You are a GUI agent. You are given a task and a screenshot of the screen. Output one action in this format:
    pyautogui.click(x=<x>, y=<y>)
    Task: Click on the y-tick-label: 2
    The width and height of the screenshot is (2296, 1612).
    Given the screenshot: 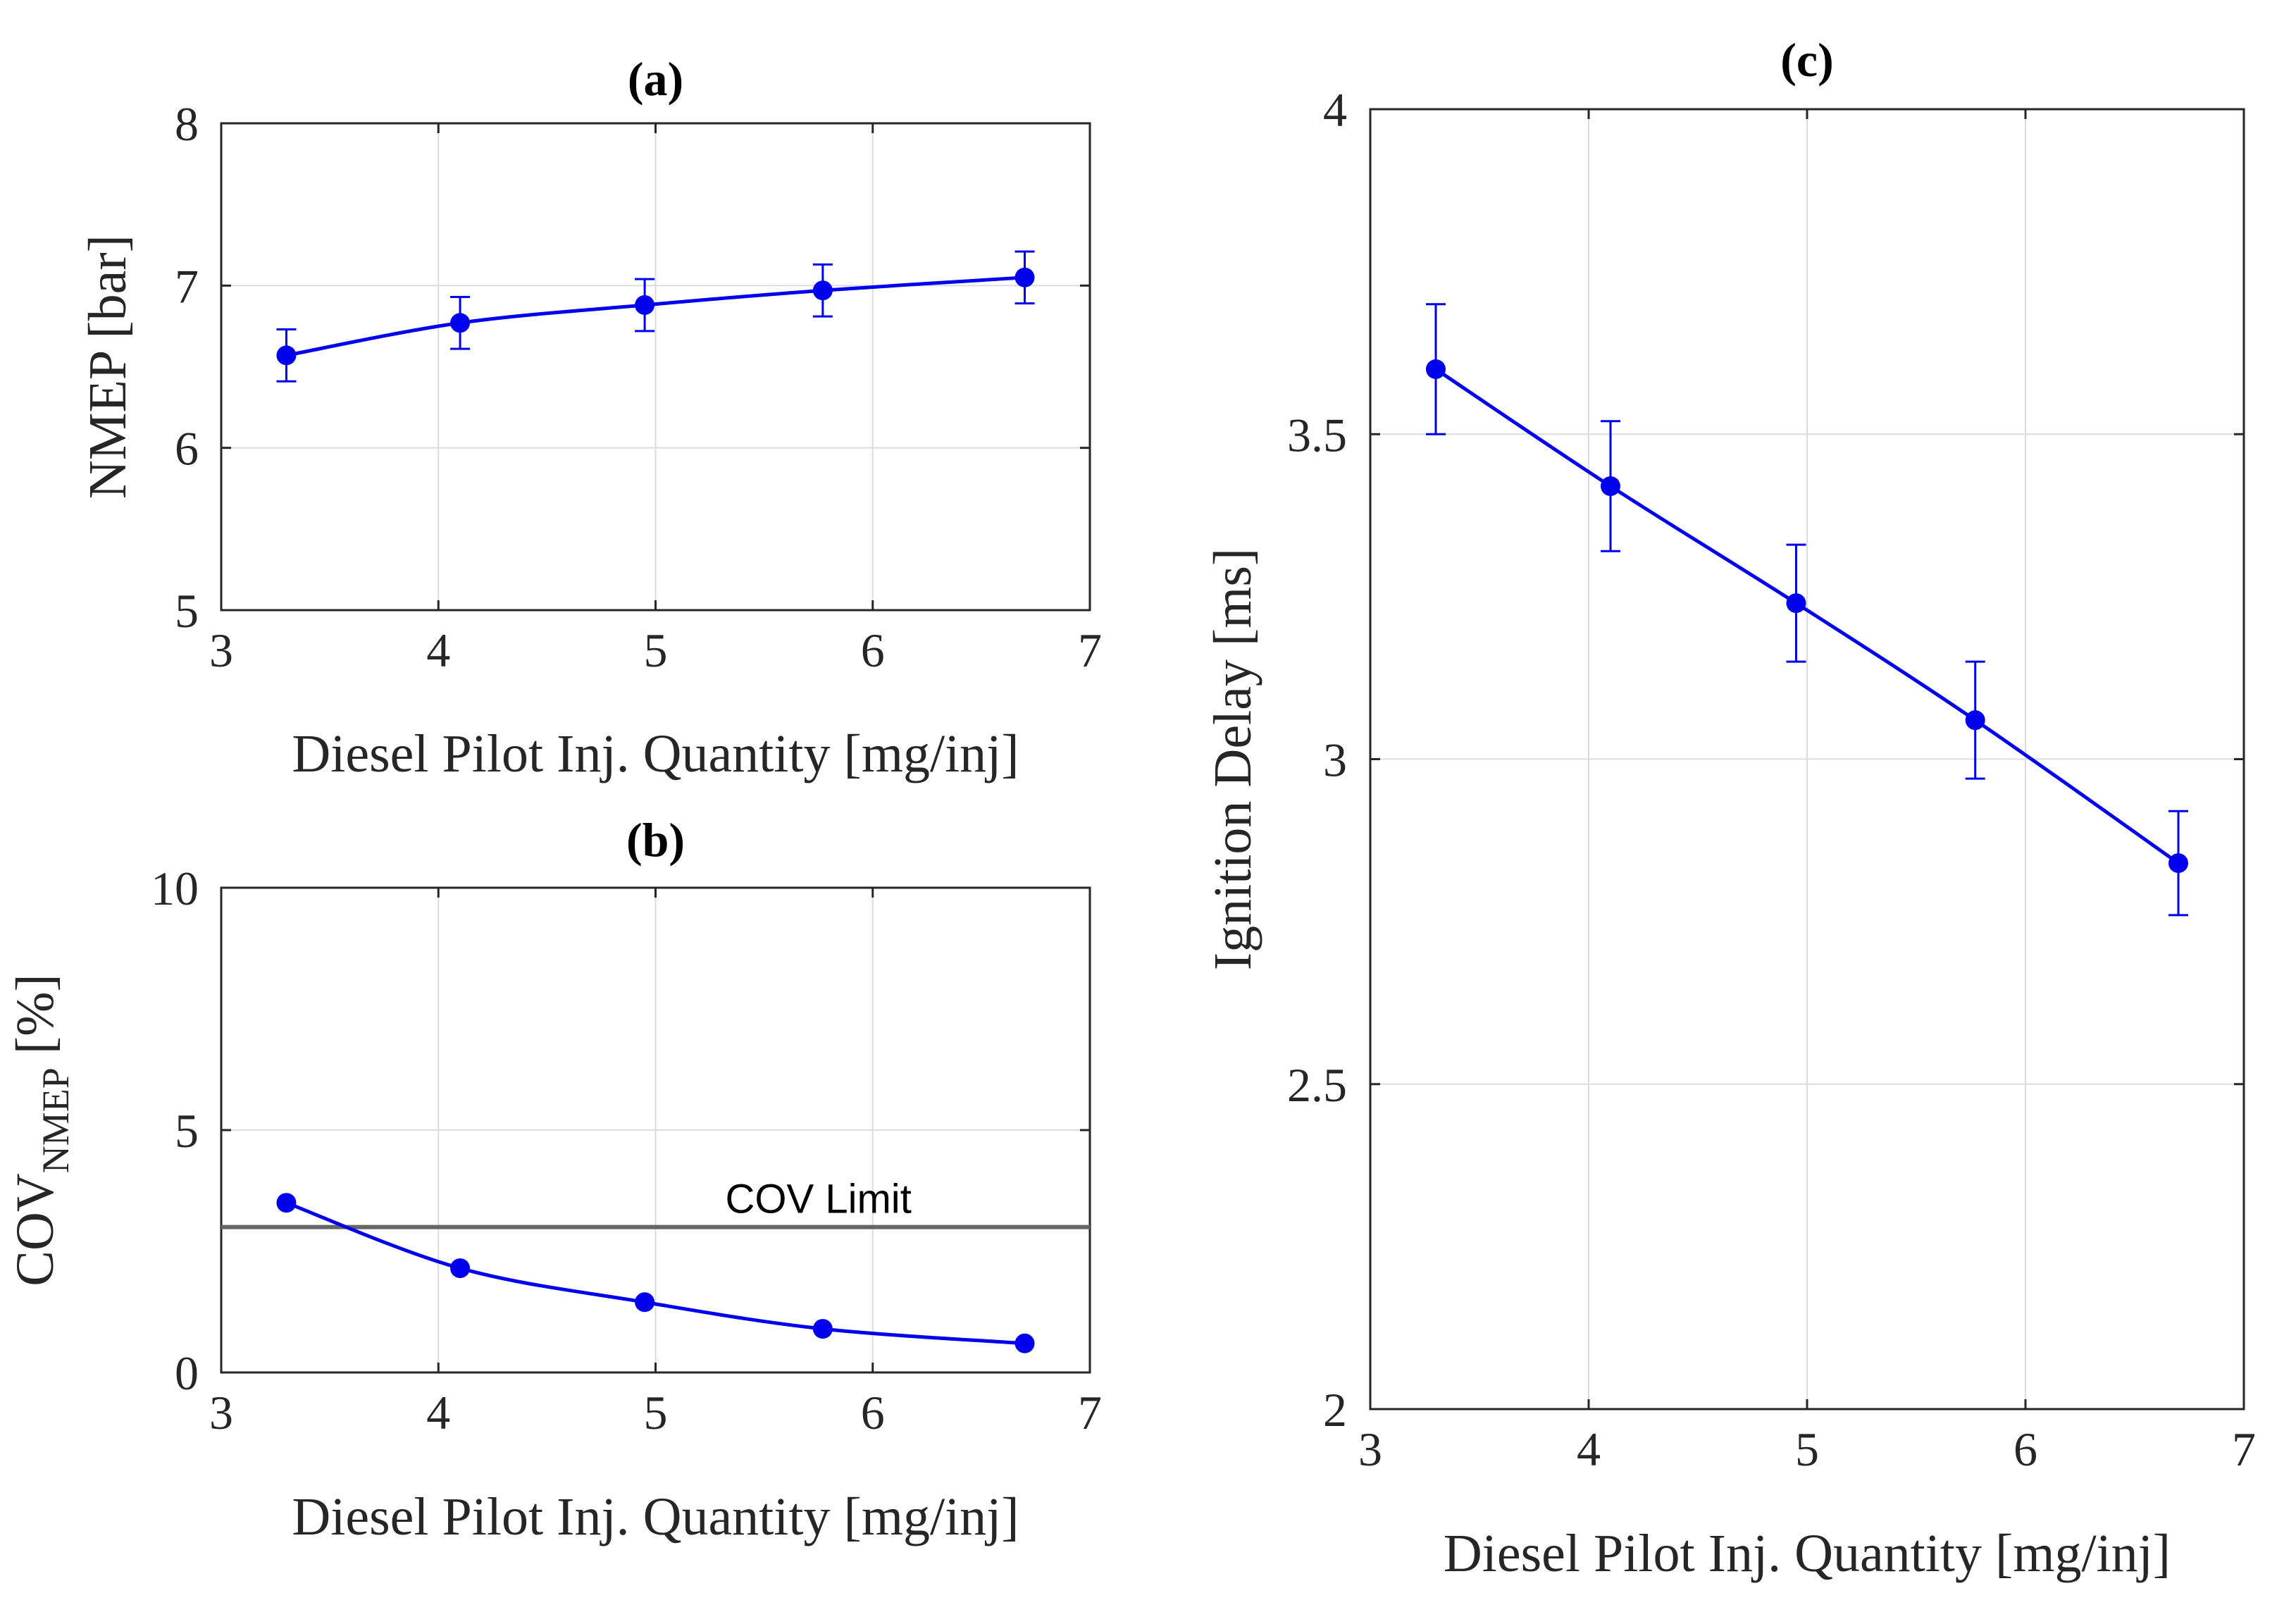 What is the action you would take?
    pyautogui.click(x=1335, y=1410)
    